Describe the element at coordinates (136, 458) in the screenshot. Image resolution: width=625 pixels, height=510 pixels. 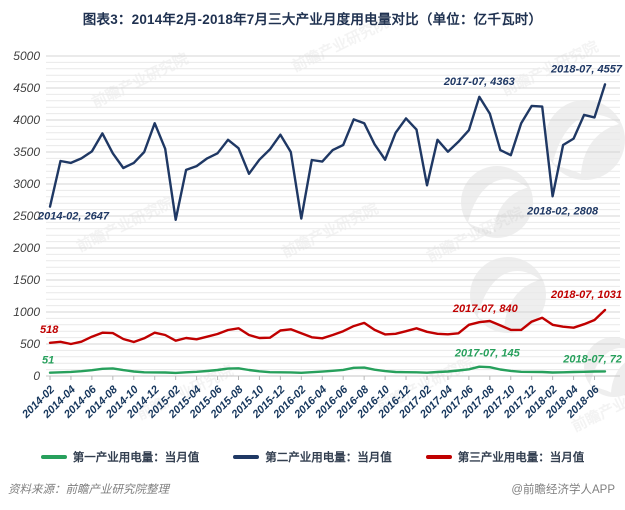
I see `legend-label-primary: 第一产业用电量：当月值` at that location.